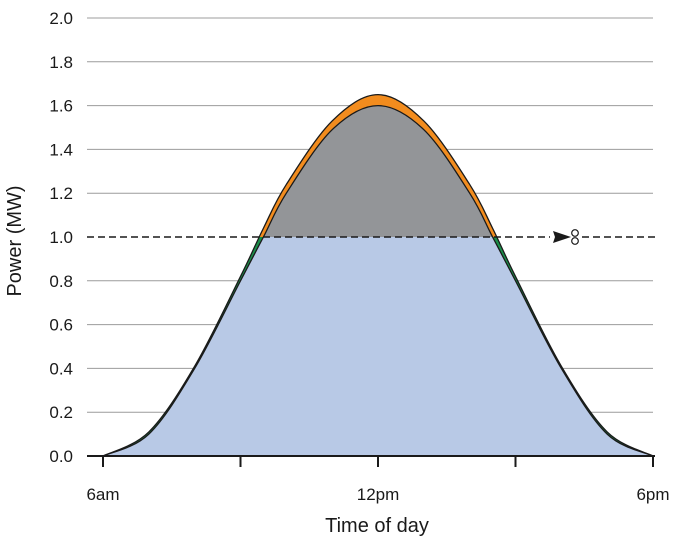 The image size is (675, 544). I want to click on x-axis, so click(371, 461).